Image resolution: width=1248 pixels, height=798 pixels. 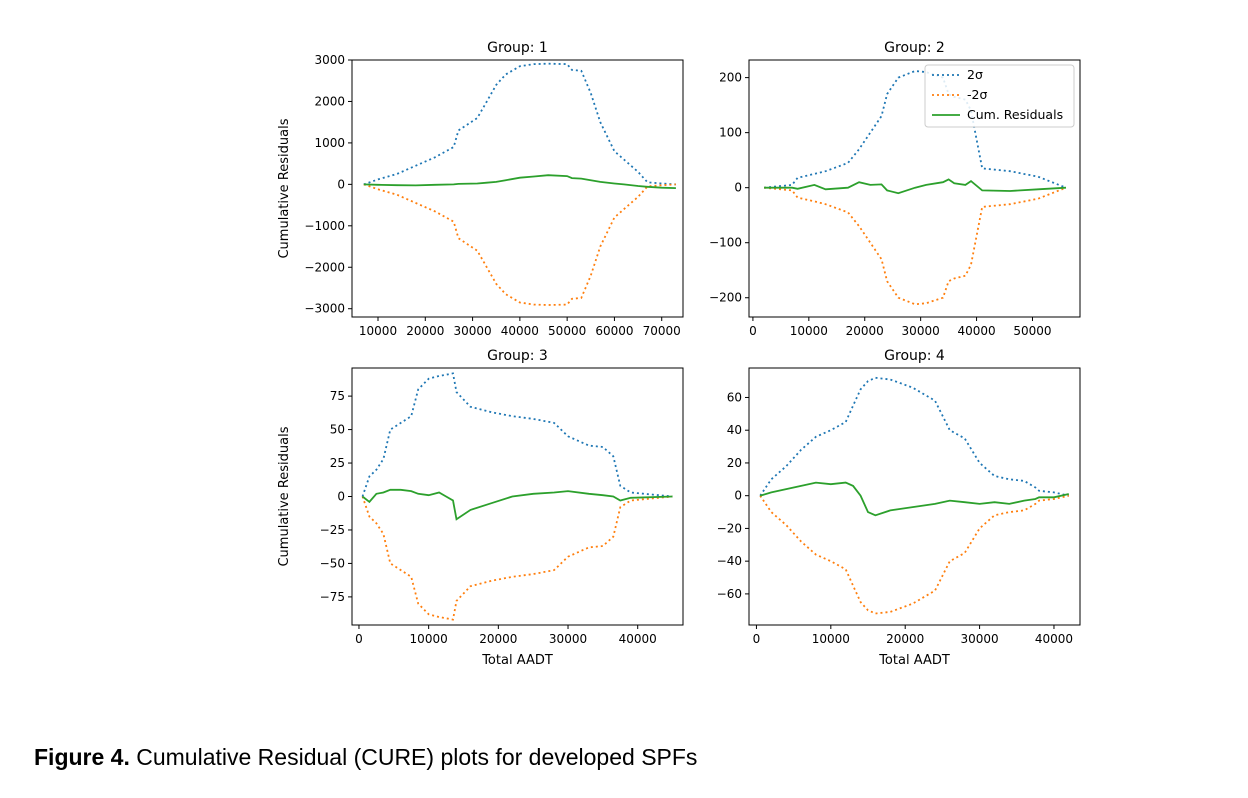 What do you see at coordinates (734, 463) in the screenshot?
I see `y-tick-label: 20` at bounding box center [734, 463].